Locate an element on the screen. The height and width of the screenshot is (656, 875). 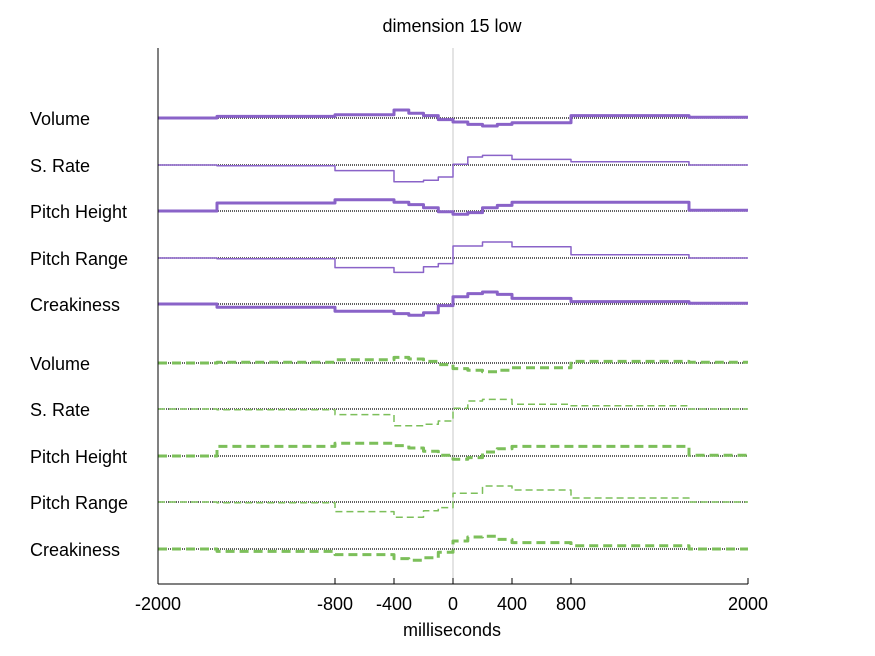
x-tick-label: -400 is located at coordinates (394, 604).